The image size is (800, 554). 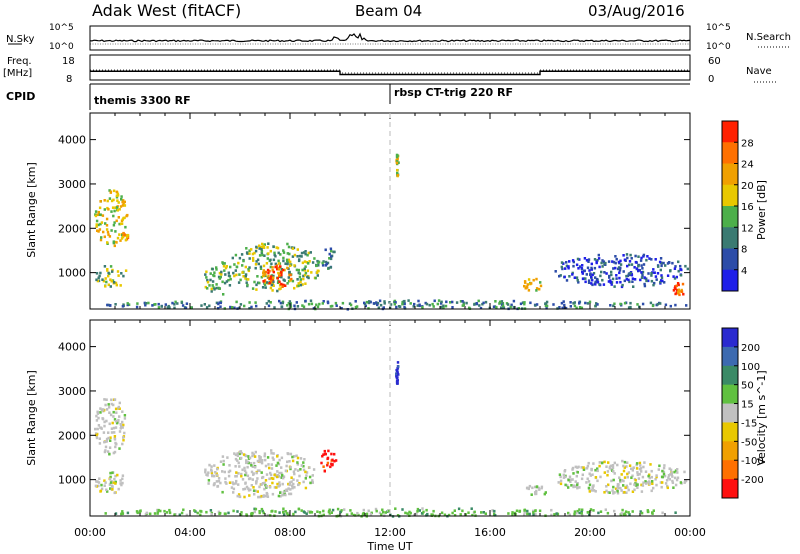 I want to click on nsearch-label: N.Search, so click(x=768, y=37).